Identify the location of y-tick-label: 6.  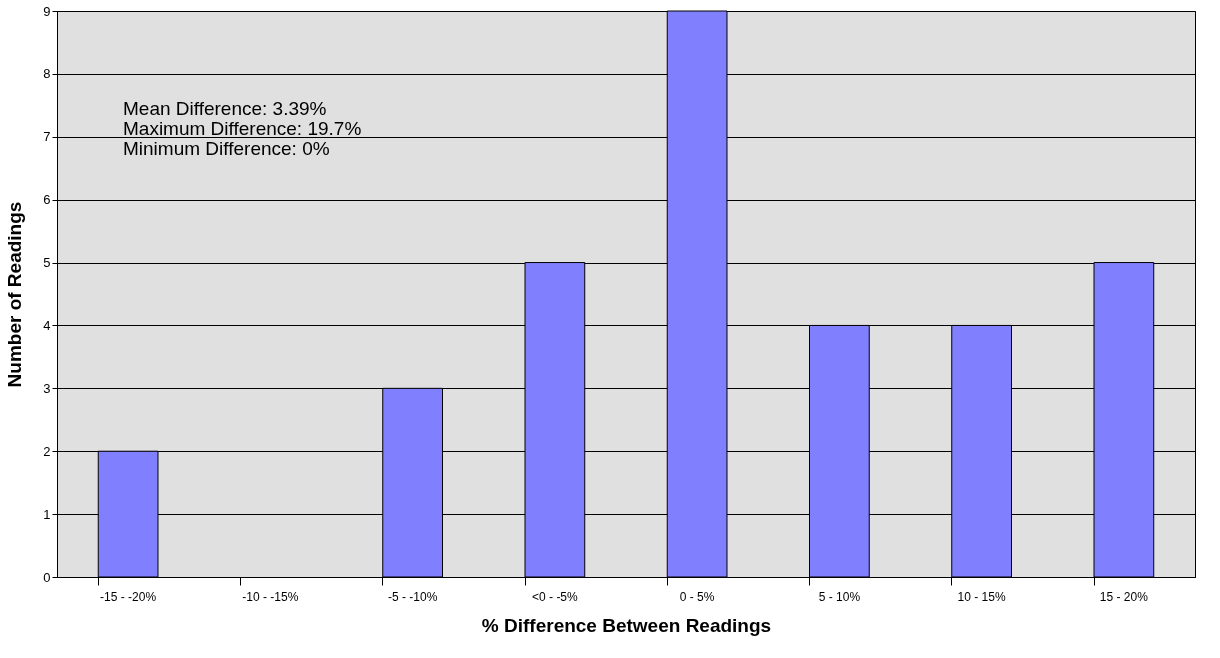
(47, 200).